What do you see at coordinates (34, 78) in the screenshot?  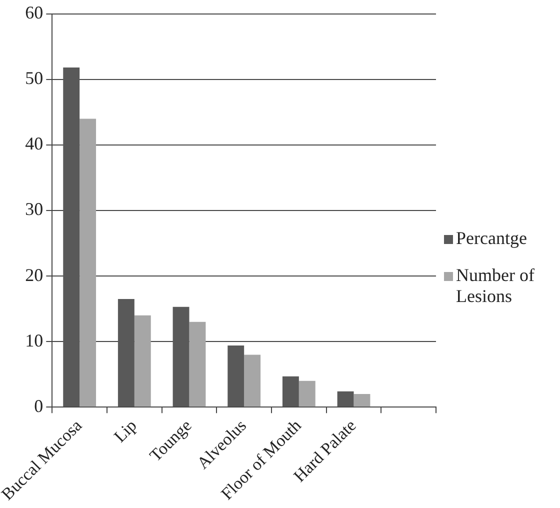 I see `y-tick-label: 50` at bounding box center [34, 78].